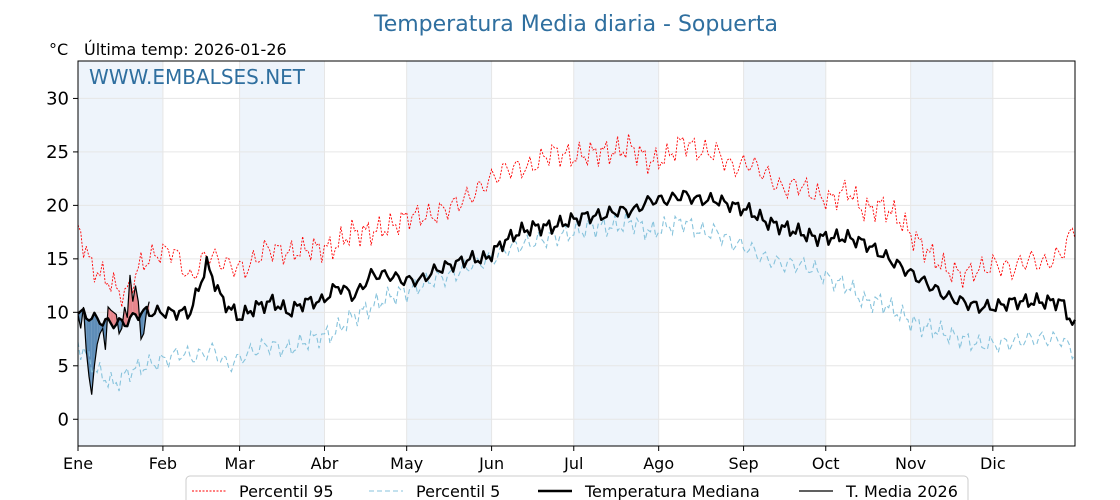  What do you see at coordinates (57, 205) in the screenshot?
I see `y-tick-label: 20` at bounding box center [57, 205].